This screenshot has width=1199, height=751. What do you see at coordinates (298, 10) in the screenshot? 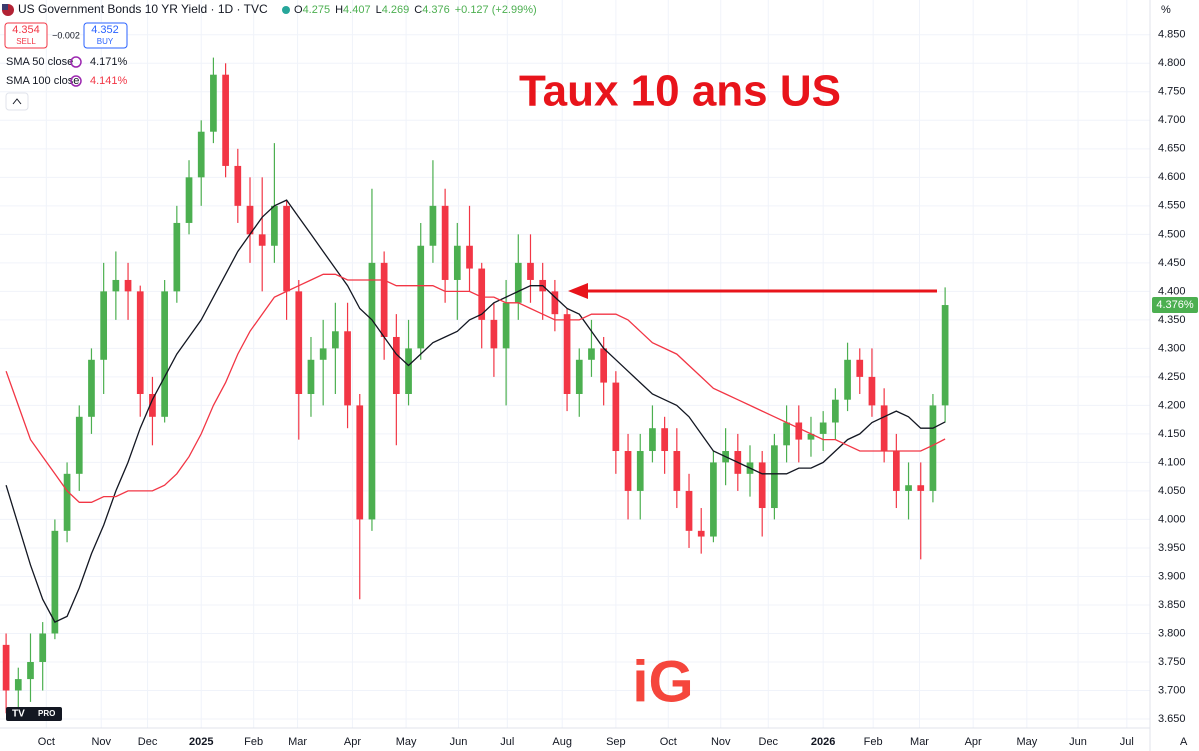
I see `ohlc-key: O` at bounding box center [298, 10].